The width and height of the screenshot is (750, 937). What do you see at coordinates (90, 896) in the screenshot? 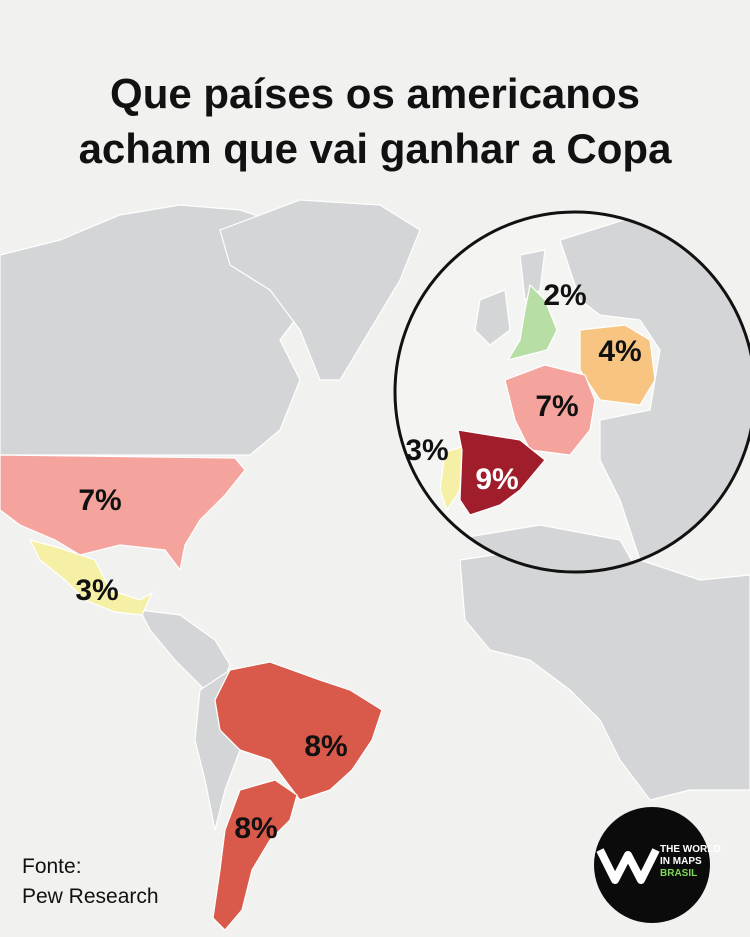
I see `source-name: Pew Research` at bounding box center [90, 896].